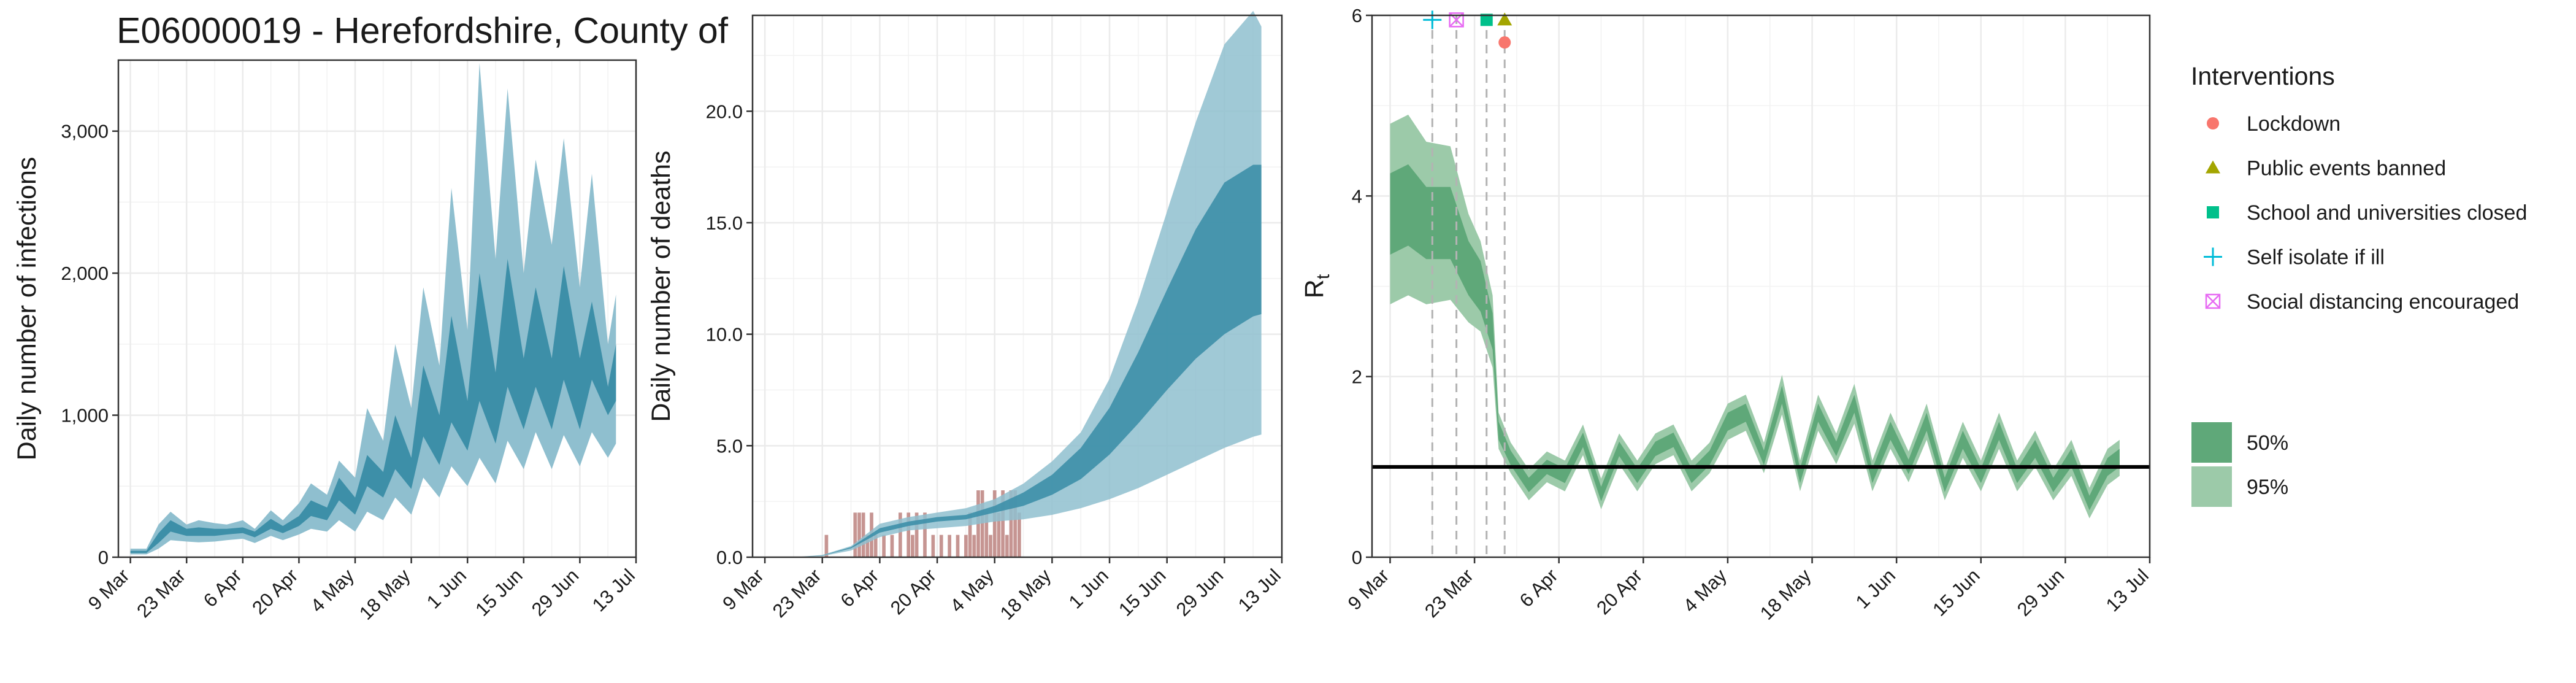 This screenshot has width=2576, height=683. I want to click on legend-label: Self isolate if ill, so click(2316, 257).